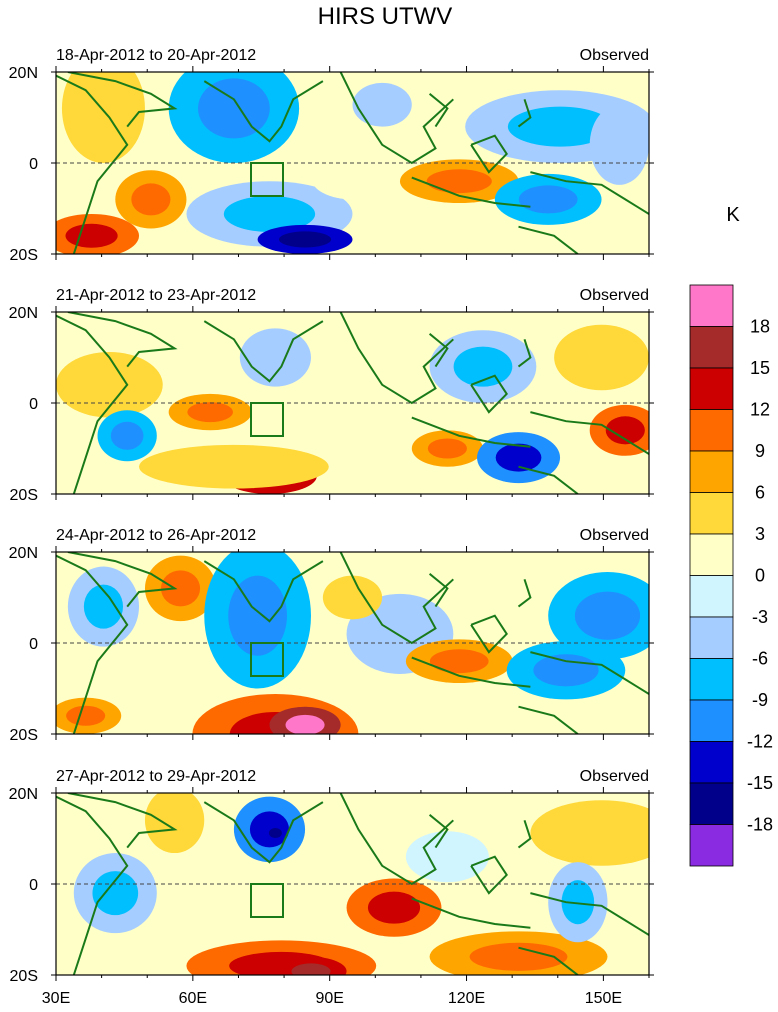 This screenshot has height=1012, width=778. What do you see at coordinates (760, 659) in the screenshot?
I see `colorbar-label: -6` at bounding box center [760, 659].